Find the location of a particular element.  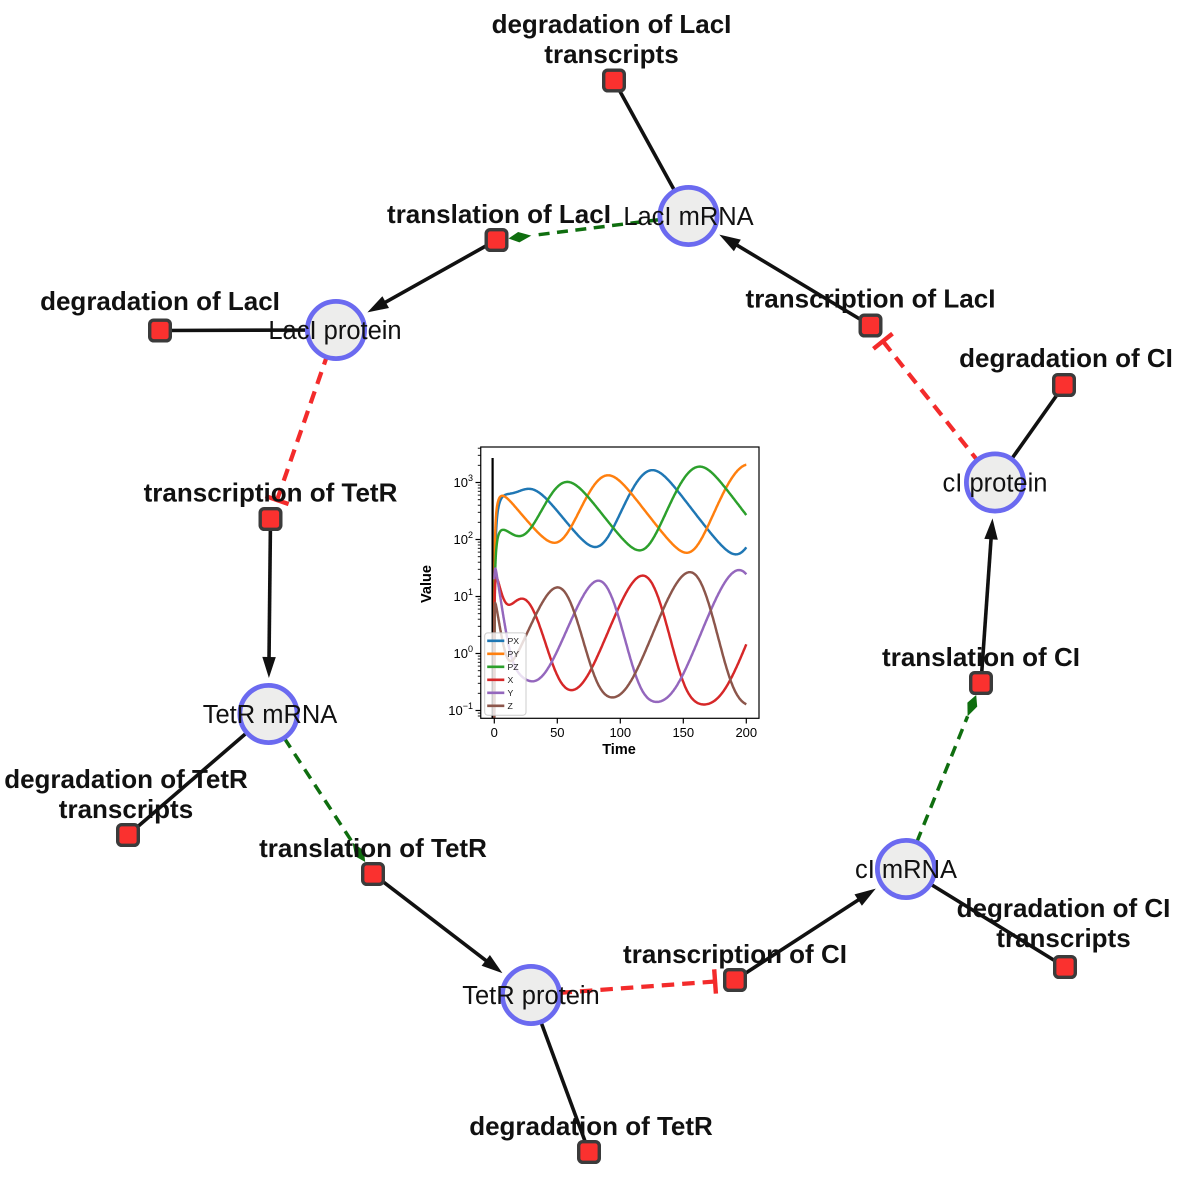

svg-text: LacI protein is located at coordinates (334, 331).